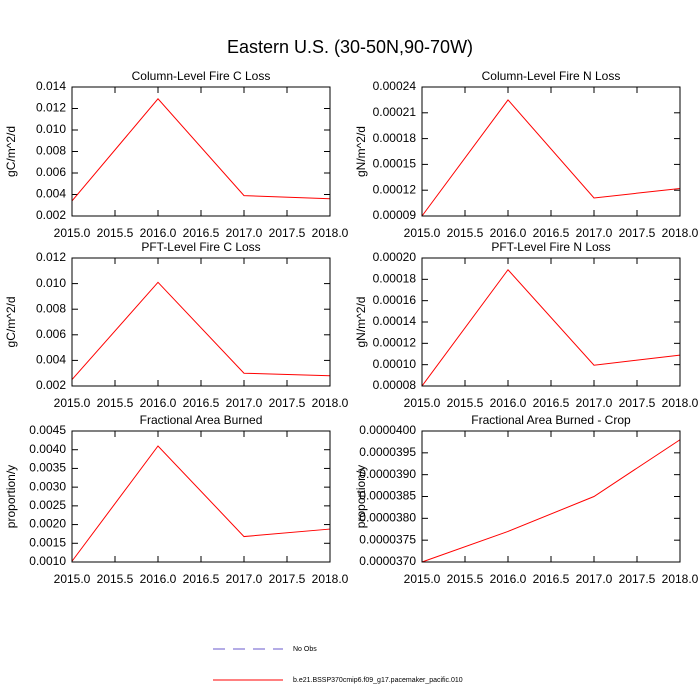 The image size is (700, 700). Describe the element at coordinates (395, 112) in the screenshot. I see `y-tick-label: 0.00021` at that location.